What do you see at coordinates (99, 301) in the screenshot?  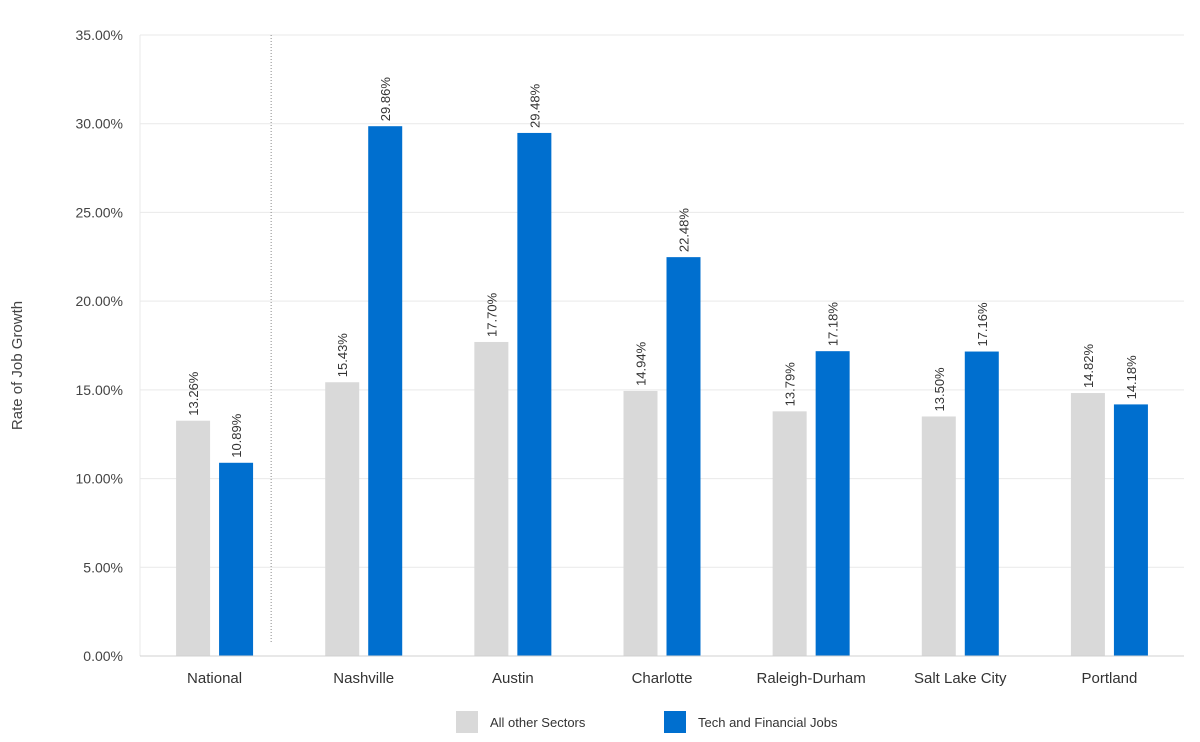 I see `y-tick-label: 20.00%` at bounding box center [99, 301].